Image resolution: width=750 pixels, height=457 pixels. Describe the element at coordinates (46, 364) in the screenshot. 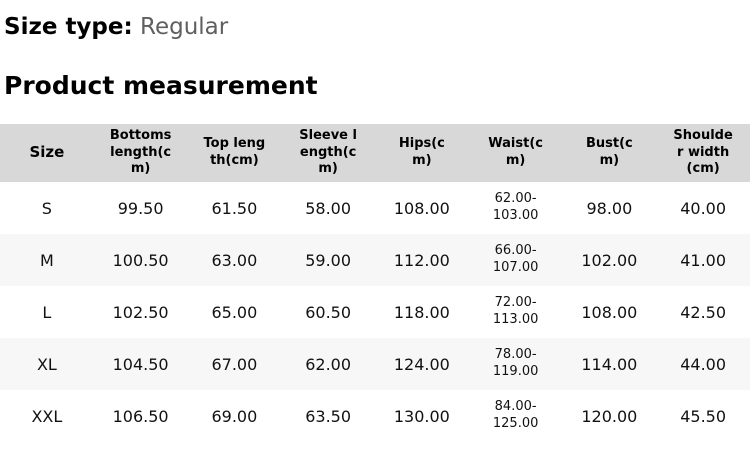

I see `size-cell: XL` at that location.